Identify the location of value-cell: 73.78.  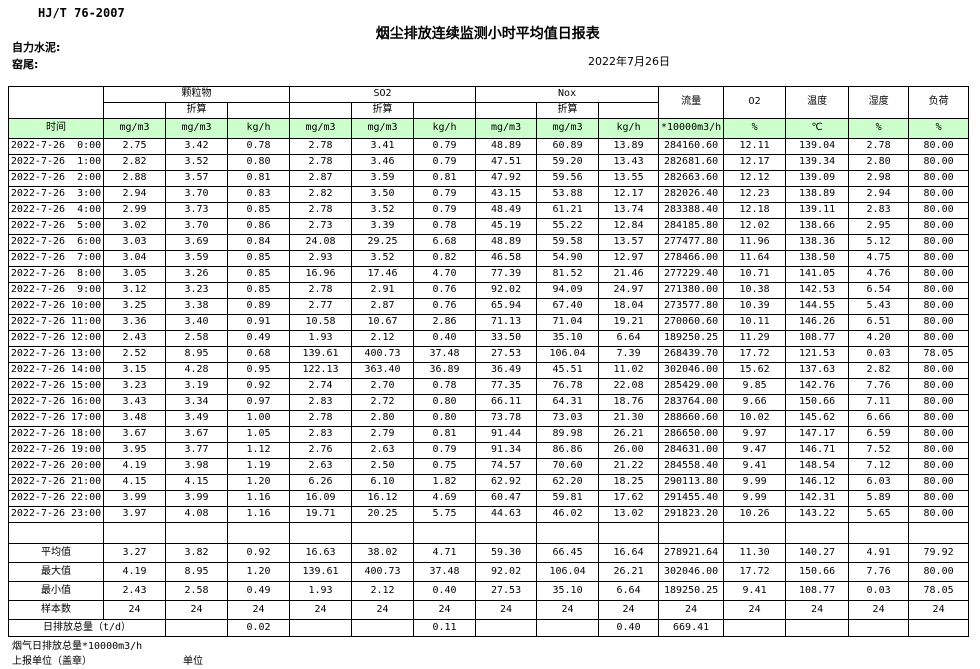
(506, 418).